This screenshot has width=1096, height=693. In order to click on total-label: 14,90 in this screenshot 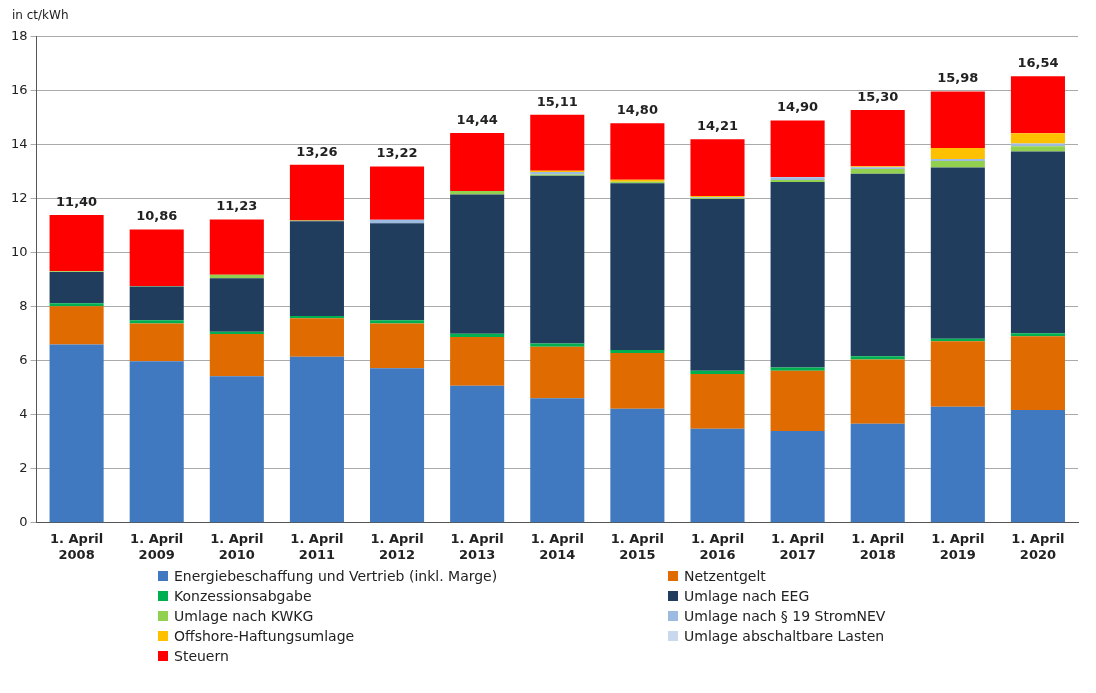, I will do `click(798, 107)`.